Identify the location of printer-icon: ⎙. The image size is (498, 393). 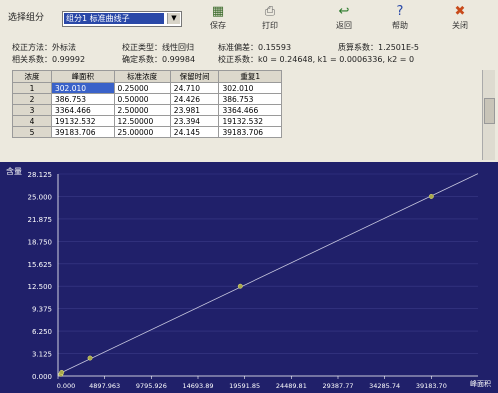
(270, 11).